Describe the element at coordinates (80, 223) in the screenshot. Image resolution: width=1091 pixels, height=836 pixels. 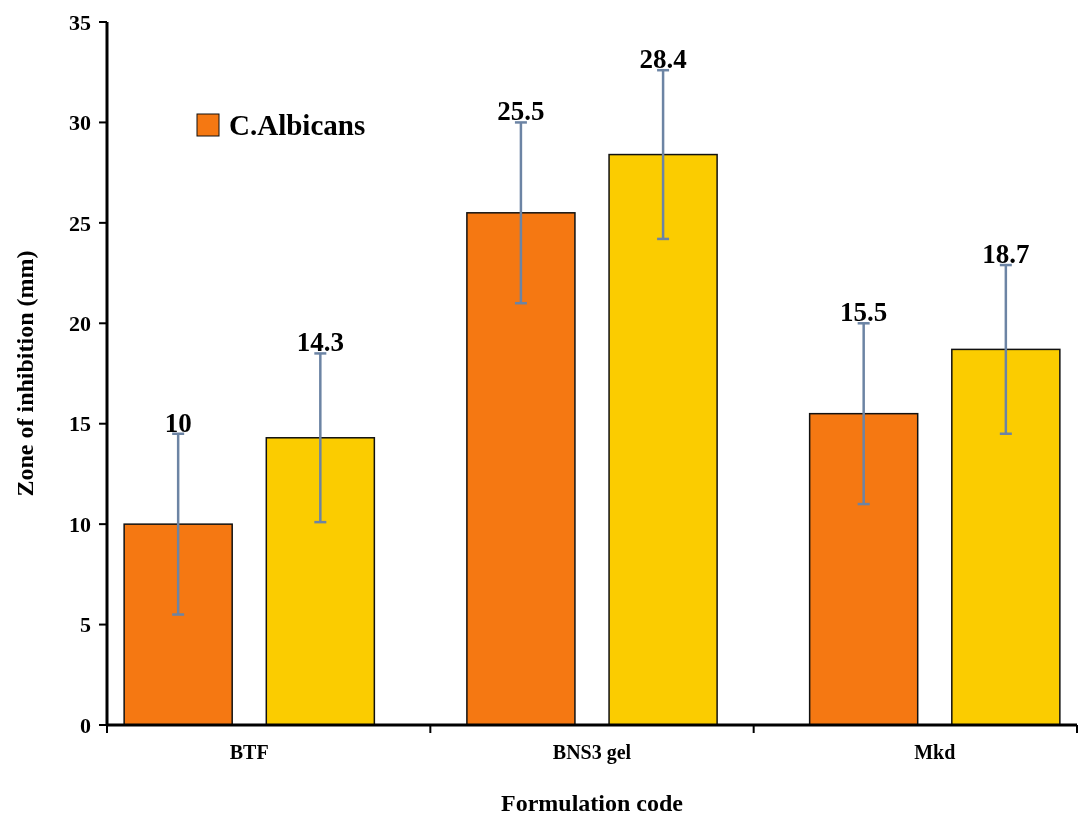
I see `y-tick-label: 25` at that location.